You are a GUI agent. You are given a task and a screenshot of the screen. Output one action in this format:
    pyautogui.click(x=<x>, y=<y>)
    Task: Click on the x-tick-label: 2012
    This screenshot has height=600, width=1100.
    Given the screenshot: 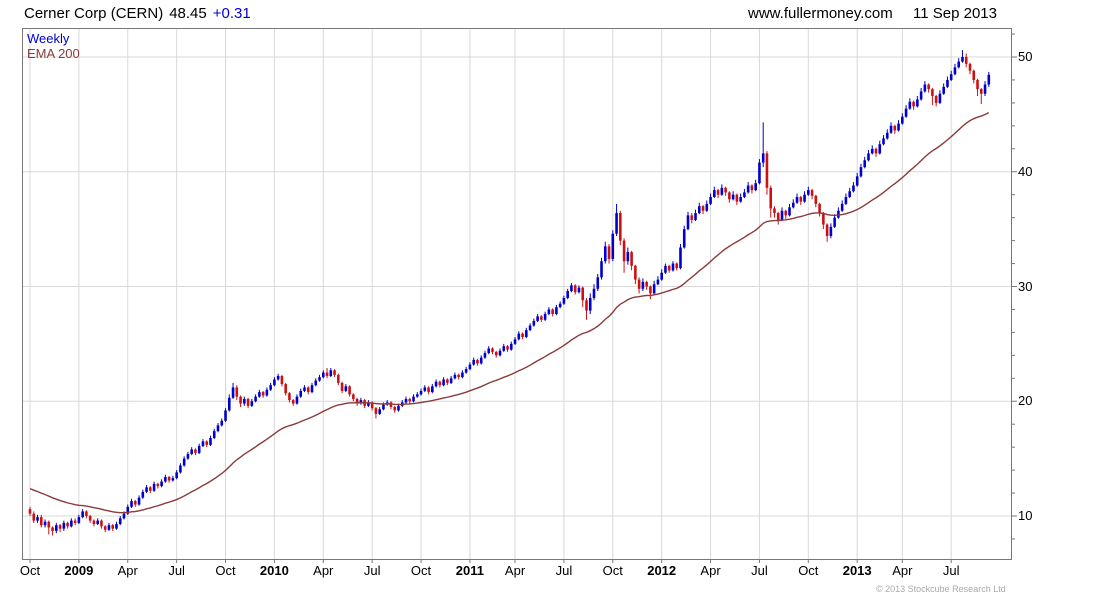 What is the action you would take?
    pyautogui.click(x=662, y=570)
    